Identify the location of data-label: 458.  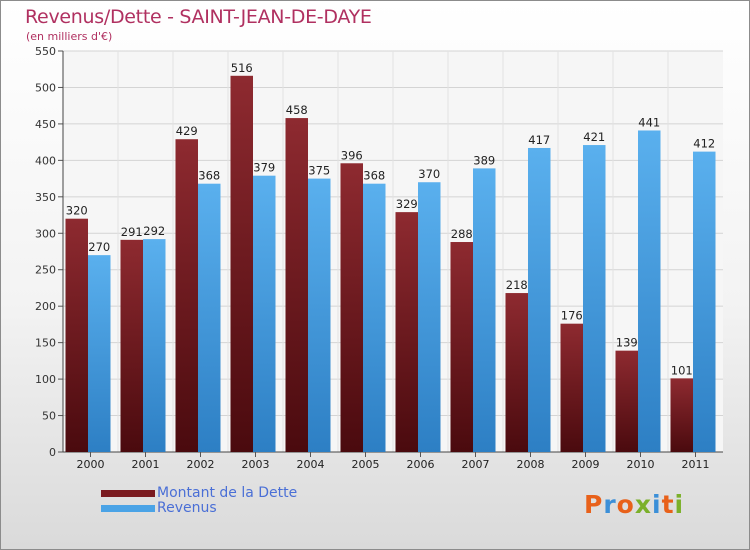
(297, 110).